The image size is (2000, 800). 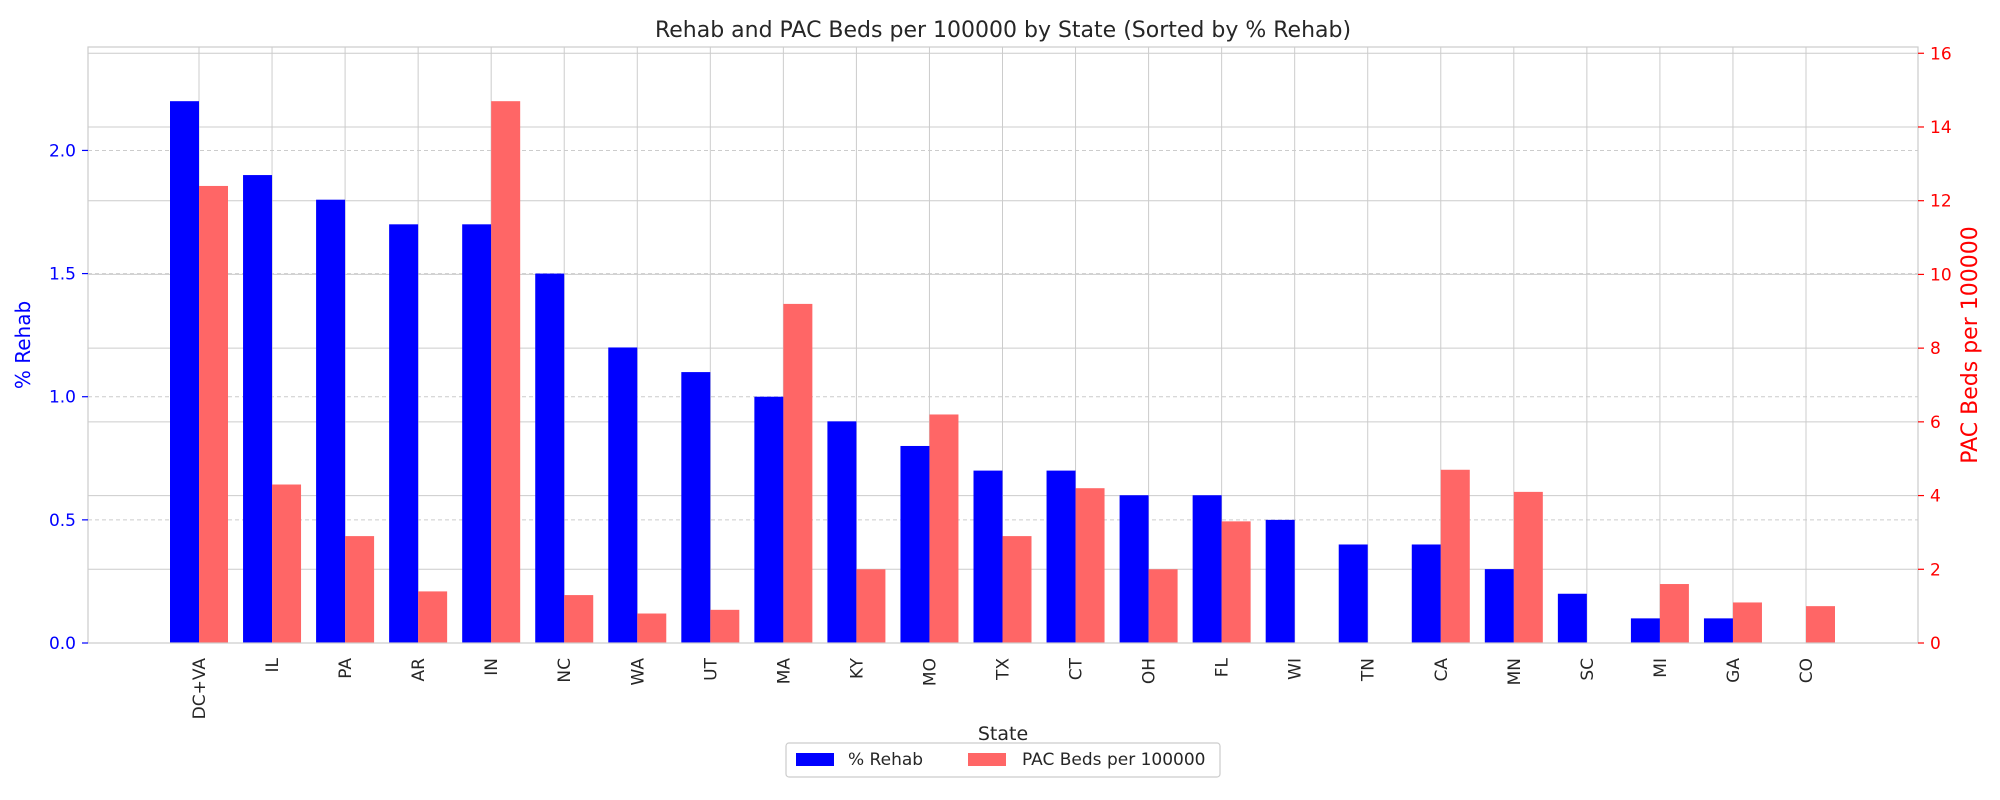 What do you see at coordinates (1455, 556) in the screenshot?
I see `bar-pac-beds-ca` at bounding box center [1455, 556].